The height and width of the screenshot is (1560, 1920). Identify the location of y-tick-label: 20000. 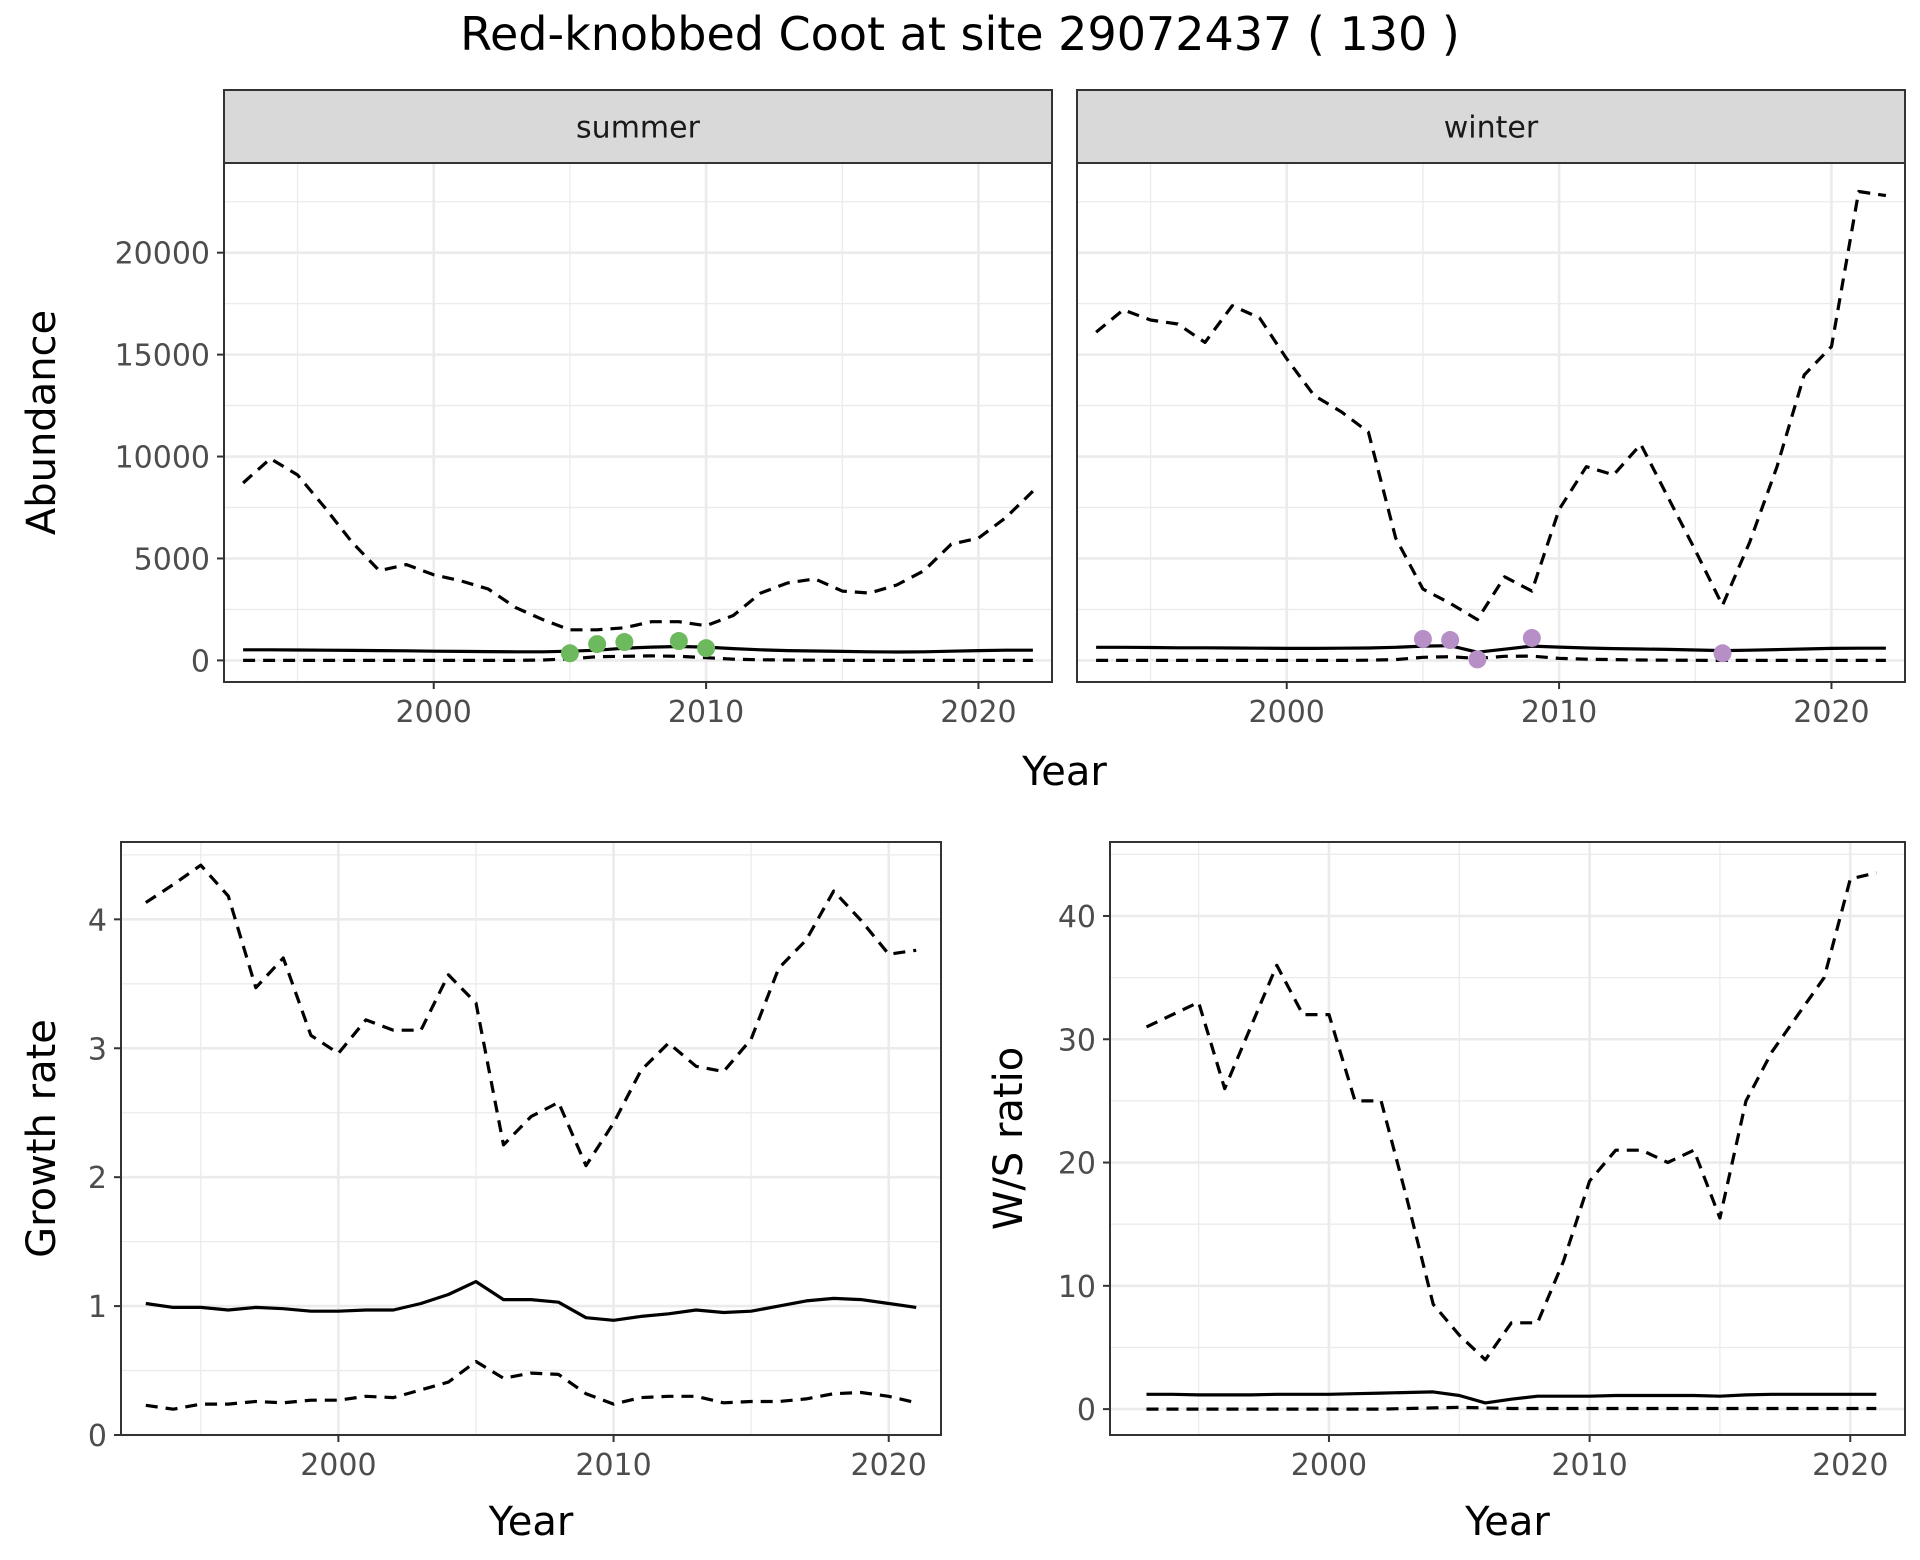
(162, 254).